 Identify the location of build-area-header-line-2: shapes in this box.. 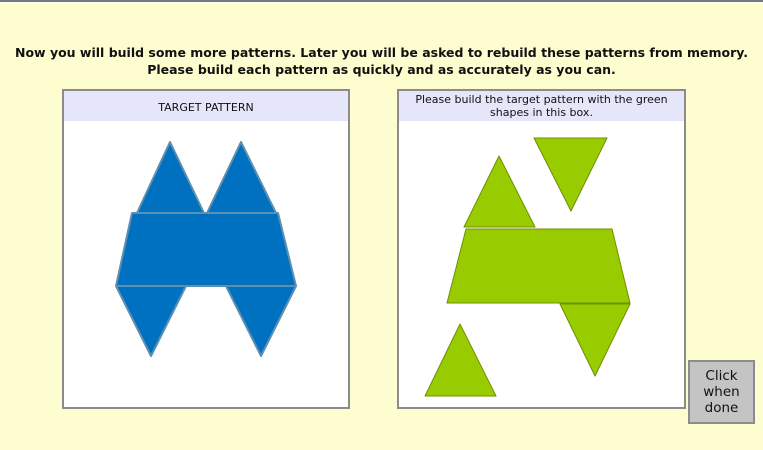
(541, 112).